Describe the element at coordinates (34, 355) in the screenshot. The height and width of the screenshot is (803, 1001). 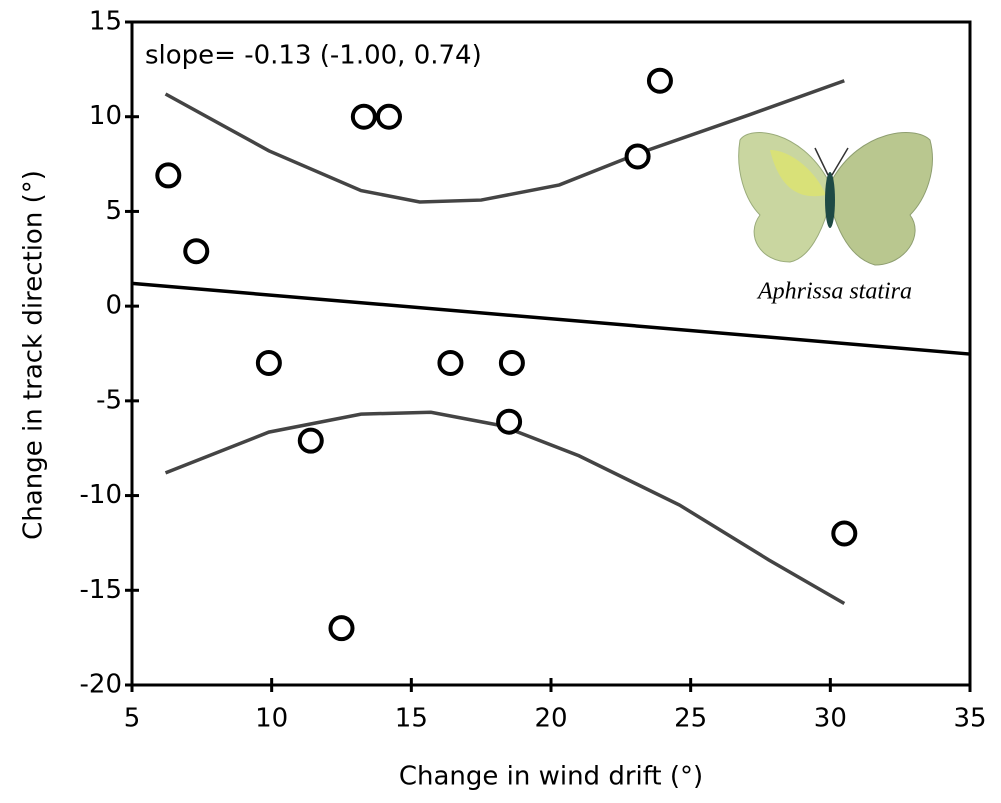
I see `y-axis-label: Change in track direction (°)` at that location.